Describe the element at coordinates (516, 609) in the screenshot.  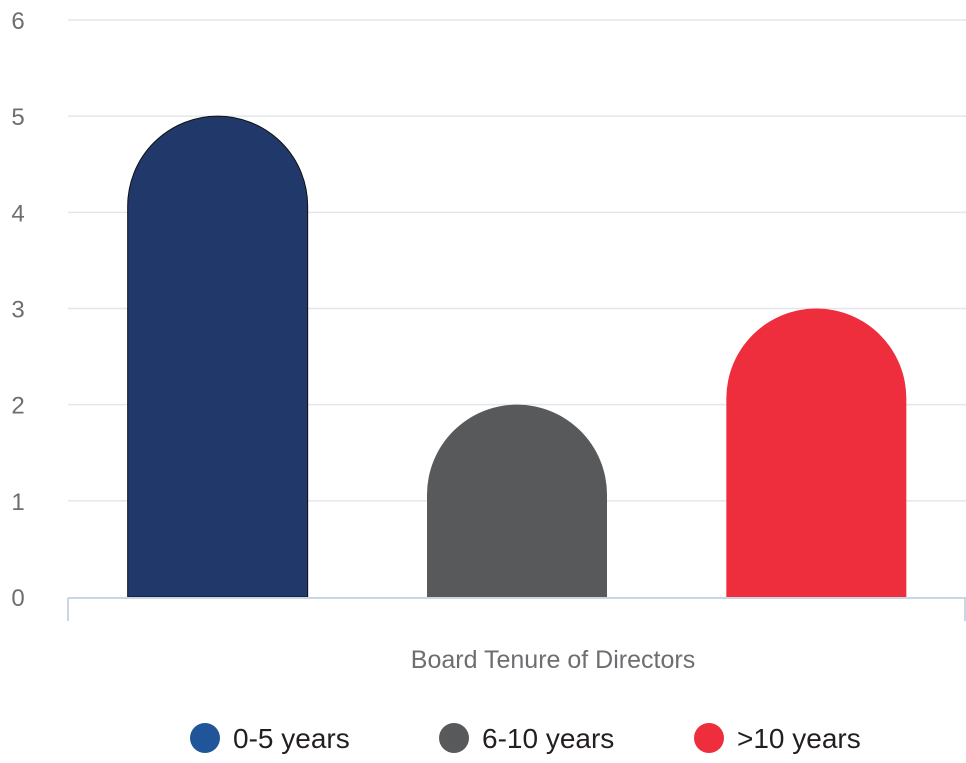
I see `x-axis` at that location.